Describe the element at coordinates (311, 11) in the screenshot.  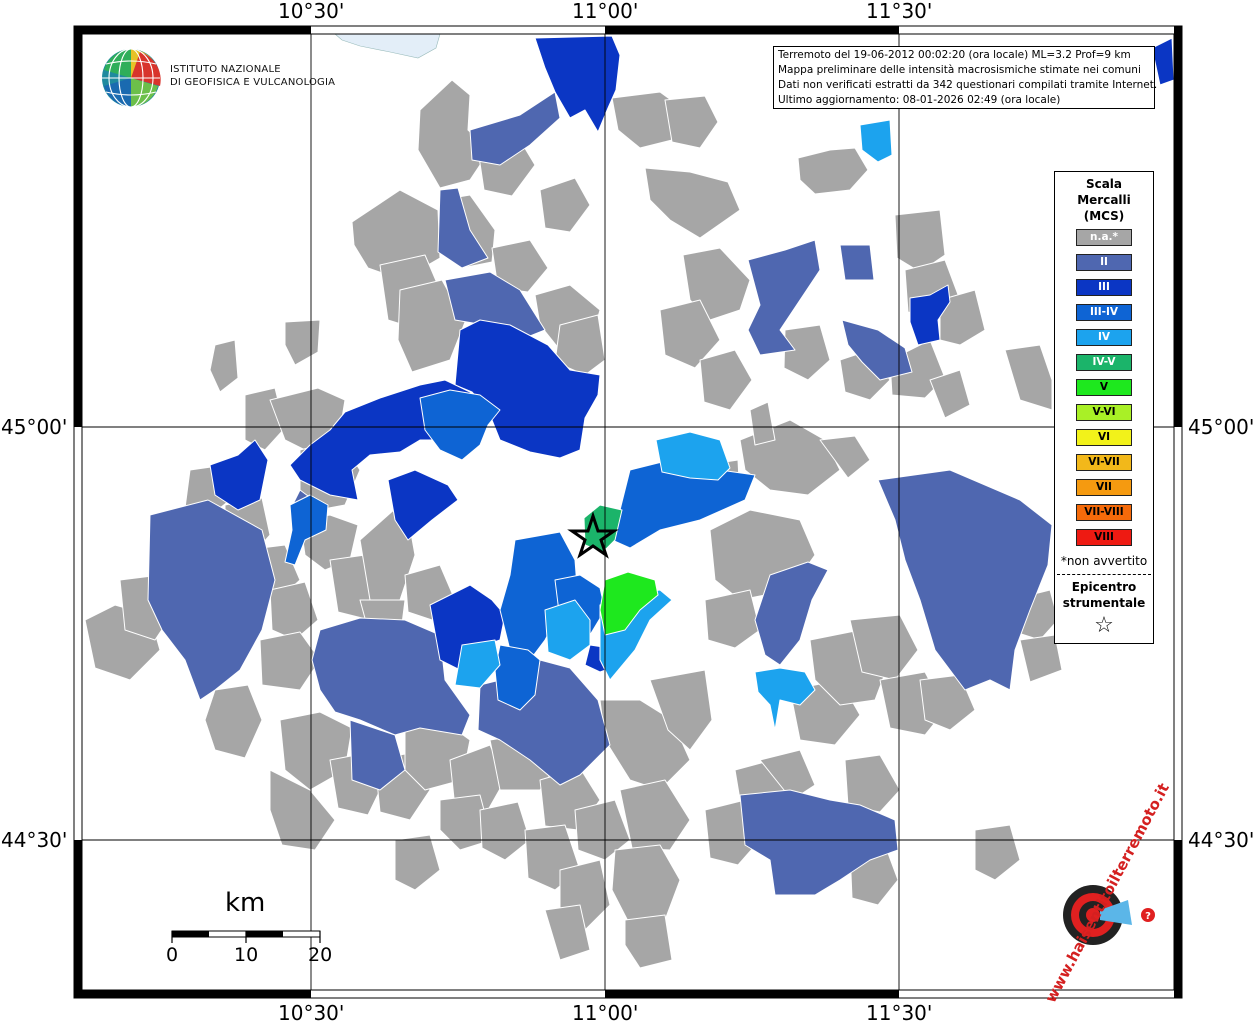
I see `tick-top-1030: 10°30'` at that location.